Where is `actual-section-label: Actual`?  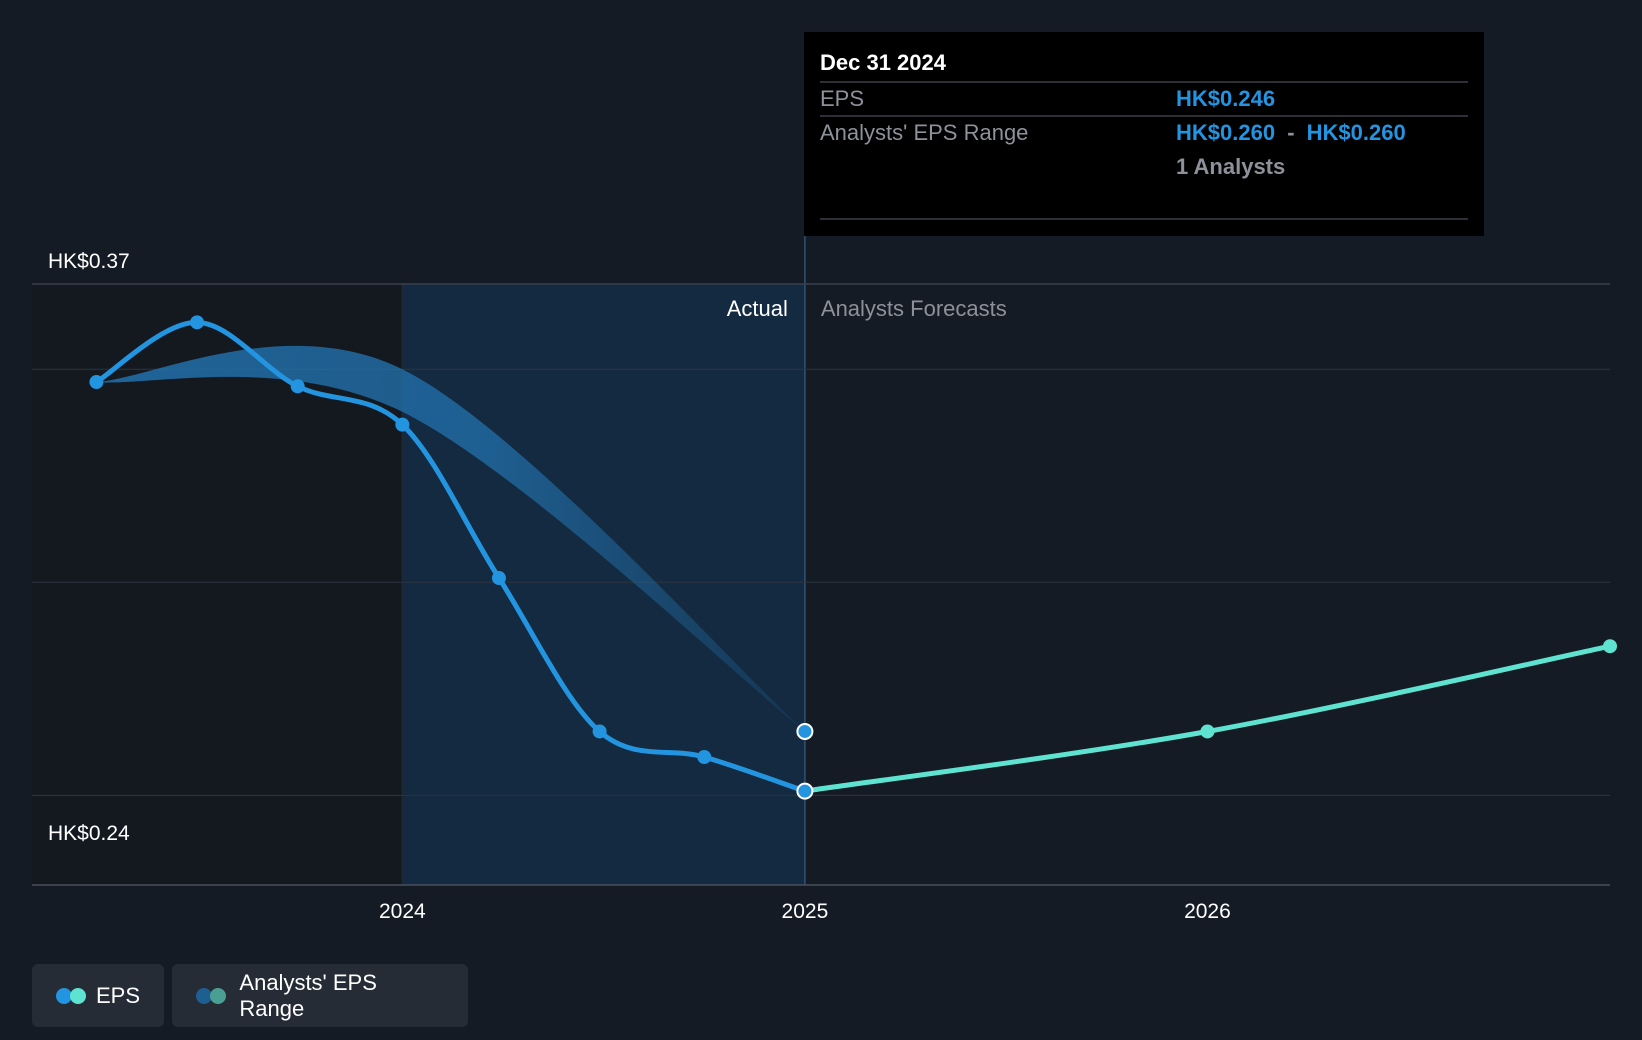 actual-section-label: Actual is located at coordinates (757, 308).